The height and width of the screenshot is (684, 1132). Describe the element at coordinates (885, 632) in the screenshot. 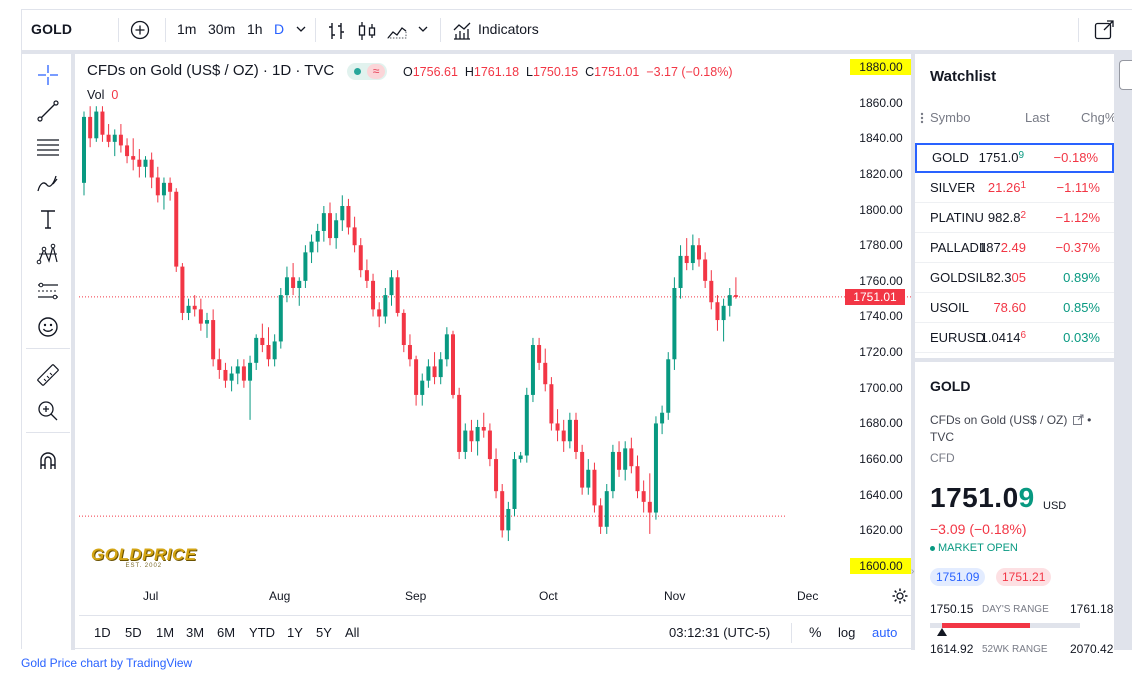

I see `auto-scale-toggle: auto` at that location.